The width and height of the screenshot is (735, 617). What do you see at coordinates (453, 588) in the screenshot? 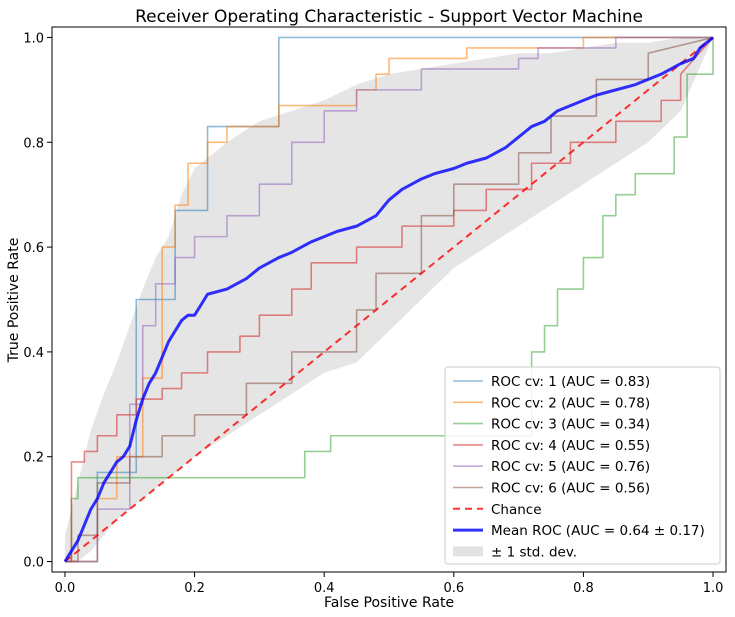
I see `x-tick-label: 0.6` at bounding box center [453, 588].